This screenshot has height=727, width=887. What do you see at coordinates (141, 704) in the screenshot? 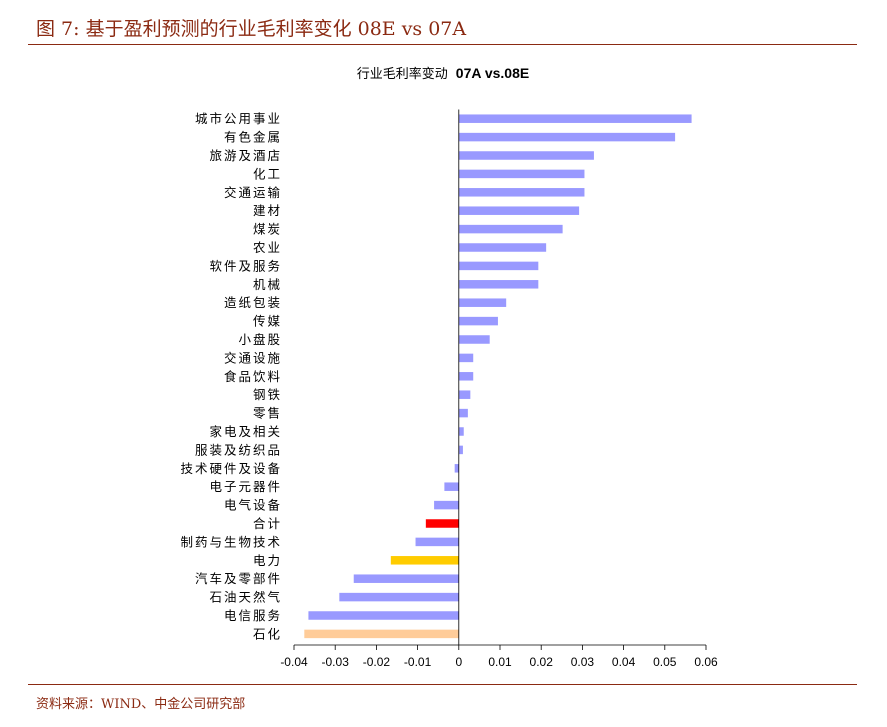
I see `source-note: 资料来源：WIND、中金公司研究部` at bounding box center [141, 704].